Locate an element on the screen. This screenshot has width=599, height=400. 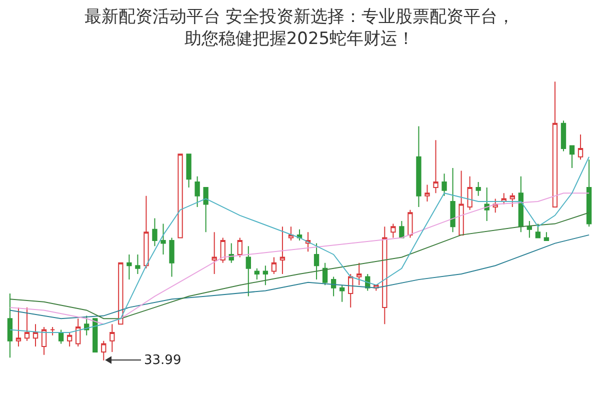
chart-title: 最新配资活动平台 安全投资新选择：专业股票配资平台，助您稳健把握2025蛇年财运！ is located at coordinates (299, 28).